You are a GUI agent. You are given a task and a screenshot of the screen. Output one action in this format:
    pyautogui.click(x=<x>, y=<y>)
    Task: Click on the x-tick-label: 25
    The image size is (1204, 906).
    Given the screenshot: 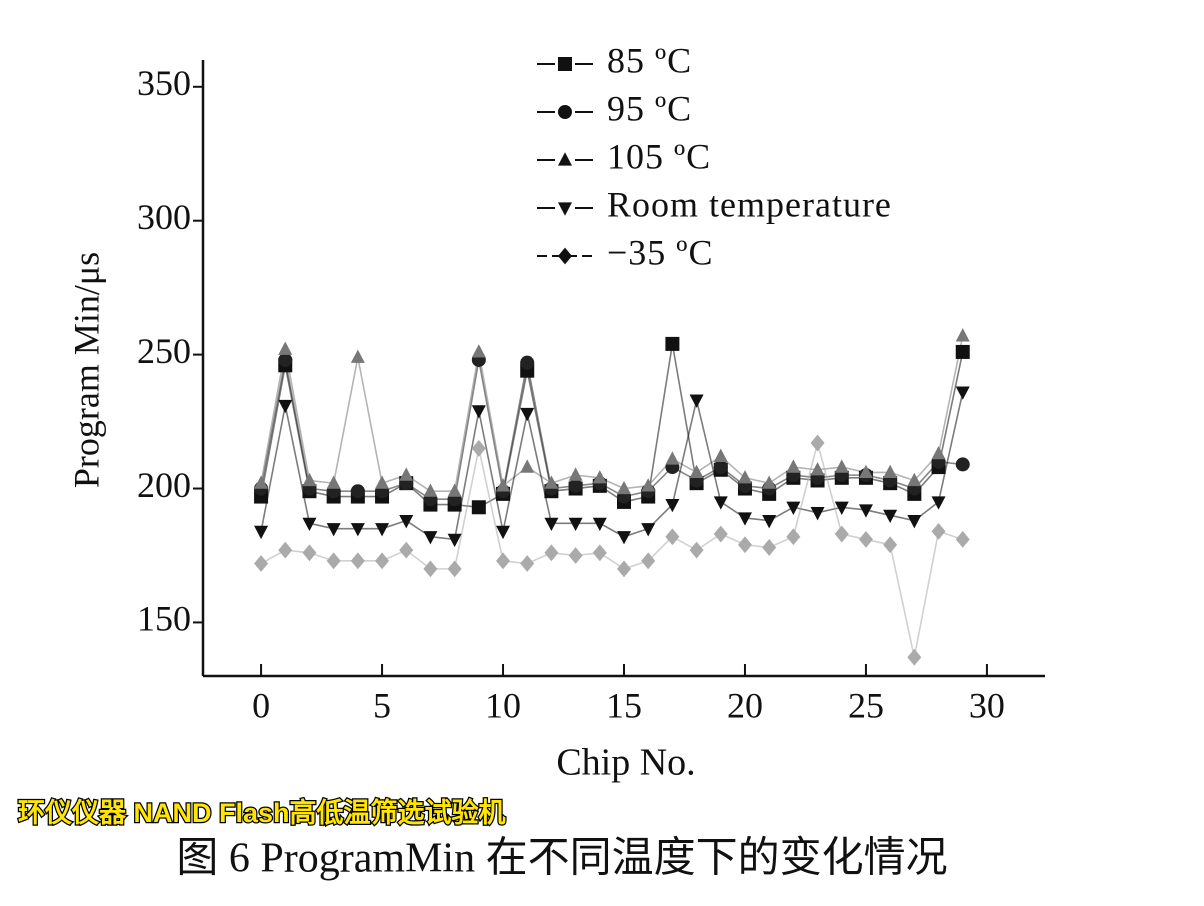 What is the action you would take?
    pyautogui.click(x=866, y=705)
    